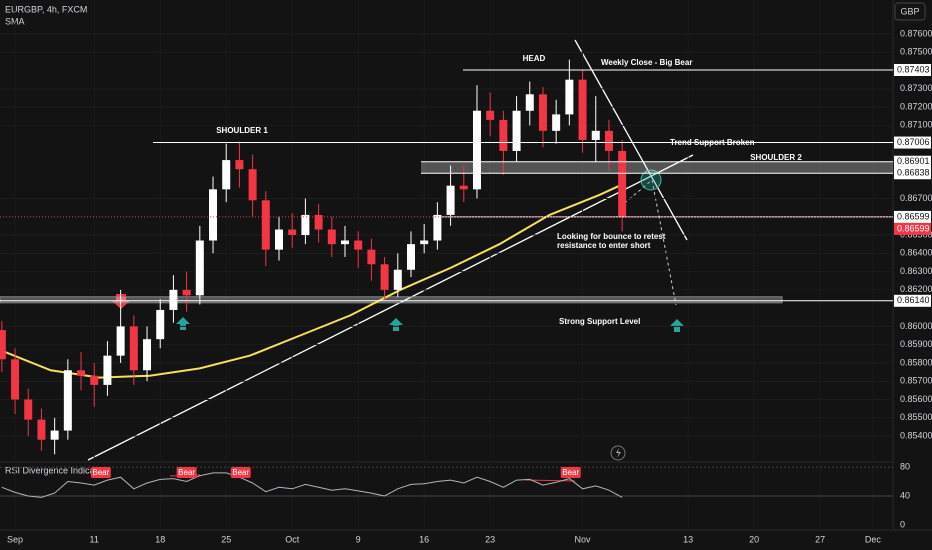 This screenshot has width=932, height=550. What do you see at coordinates (913, 228) in the screenshot?
I see `current-price-label: 0.86599` at bounding box center [913, 228].